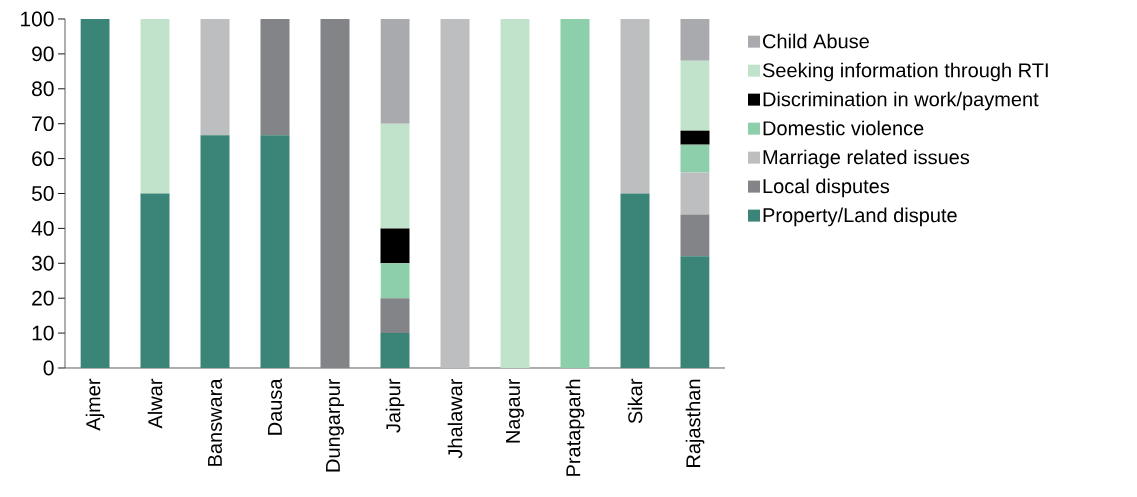 Image resolution: width=1137 pixels, height=497 pixels. Describe the element at coordinates (860, 217) in the screenshot. I see `legend-label: Property/Land dispute` at that location.